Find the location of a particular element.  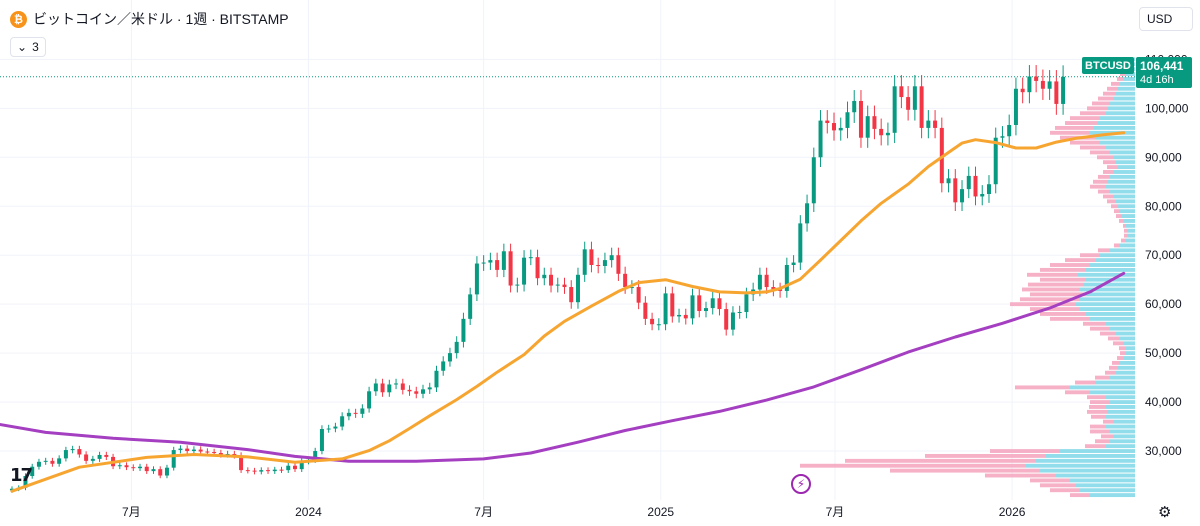

x-tick-label: 7月 is located at coordinates (131, 512).